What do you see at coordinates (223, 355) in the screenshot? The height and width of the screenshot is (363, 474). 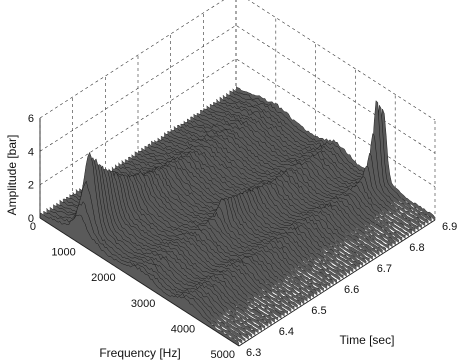 I see `x-tick-label: 5000` at bounding box center [223, 355].